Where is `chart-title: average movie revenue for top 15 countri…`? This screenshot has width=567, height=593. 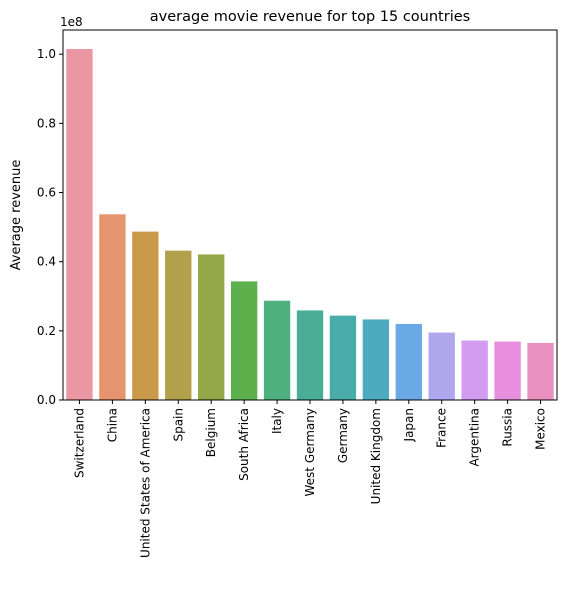
chart-title: average movie revenue for top 15 countri… is located at coordinates (310, 17).